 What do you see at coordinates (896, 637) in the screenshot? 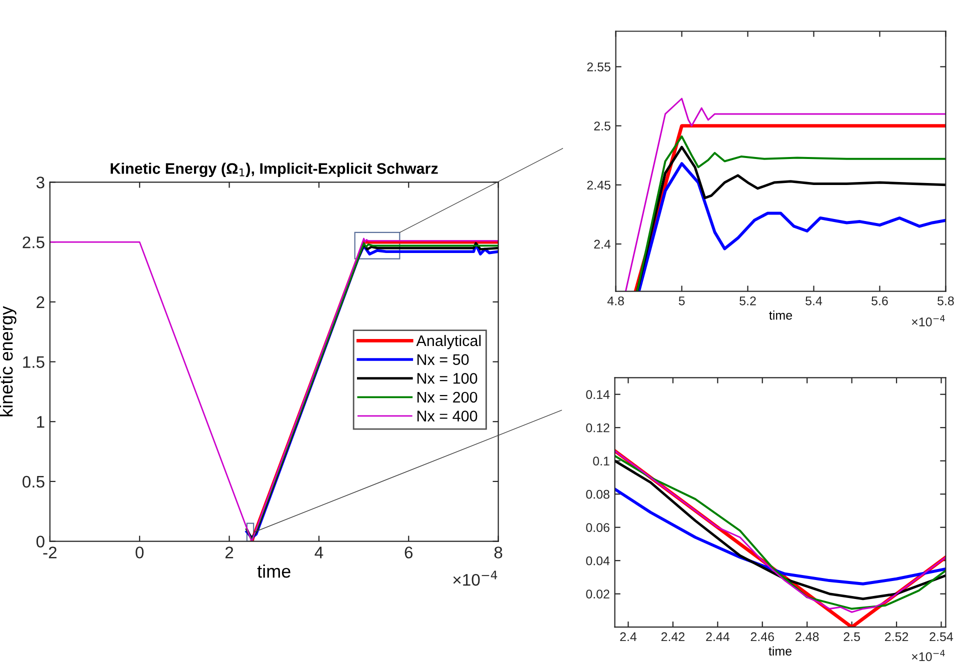
I see `x-tick-label: 2.52` at bounding box center [896, 637].